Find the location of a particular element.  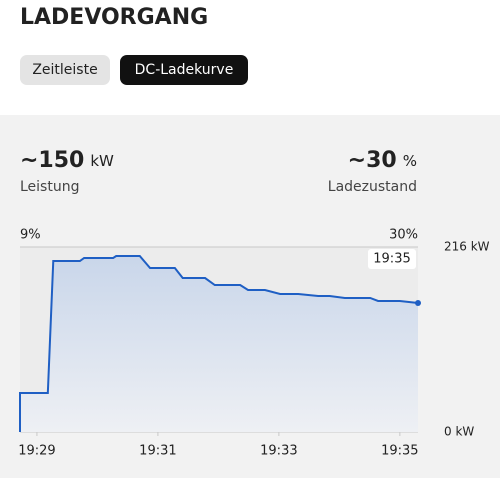

cursor-box is located at coordinates (392, 259).